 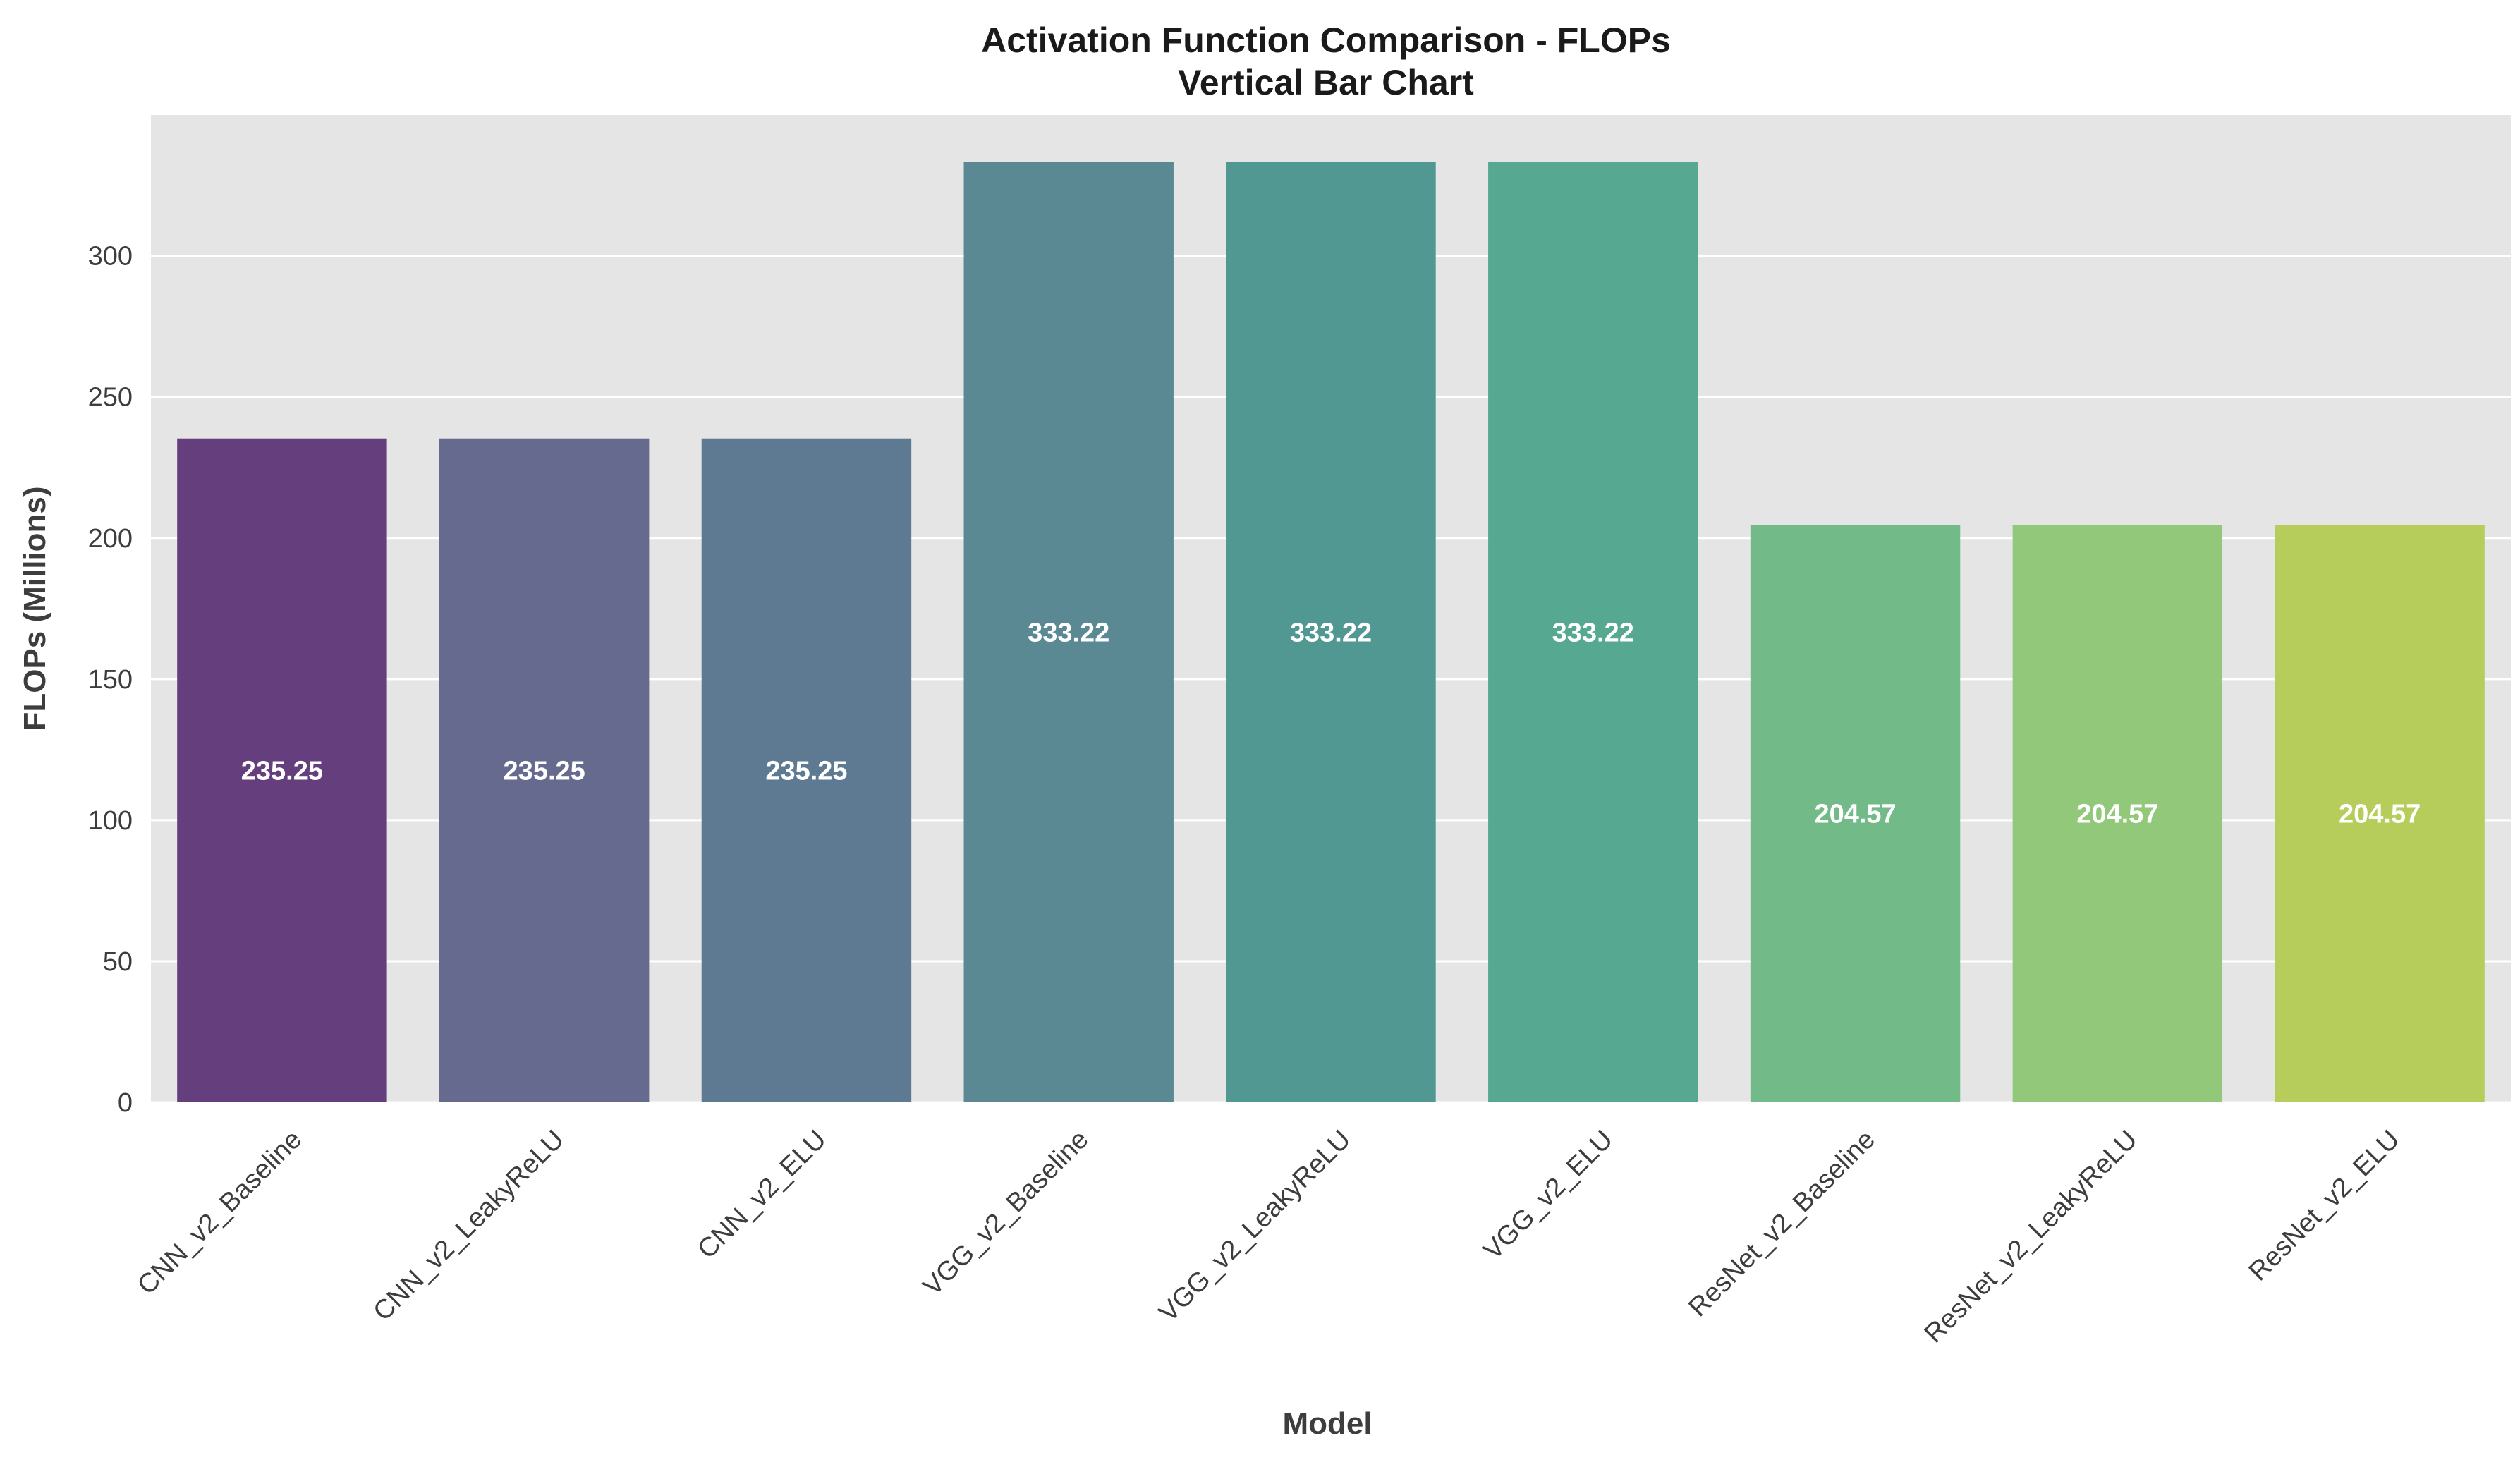 I want to click on bar-ResNet_v2_Baseline, so click(x=1855, y=813).